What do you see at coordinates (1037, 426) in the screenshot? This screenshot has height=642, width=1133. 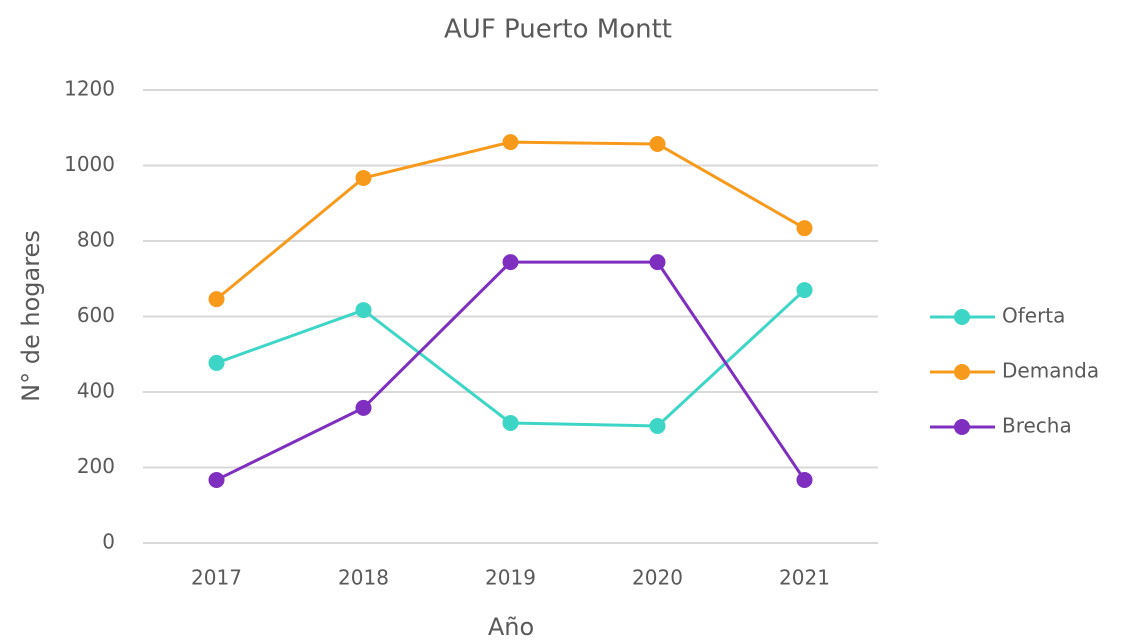 I see `legend-label: Brecha` at bounding box center [1037, 426].